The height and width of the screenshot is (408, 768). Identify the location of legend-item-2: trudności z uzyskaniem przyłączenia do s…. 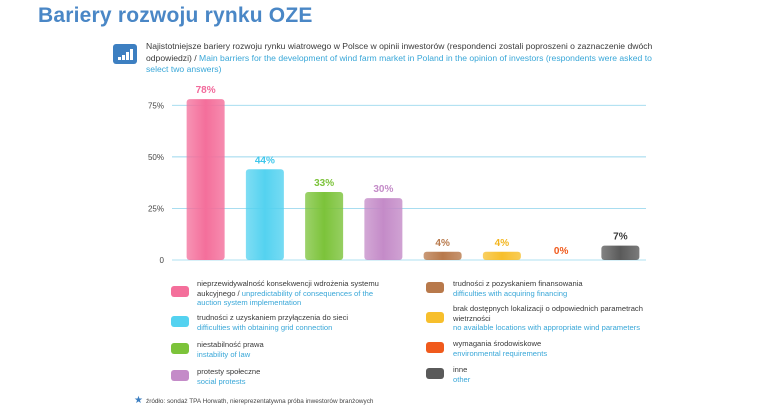
(273, 322).